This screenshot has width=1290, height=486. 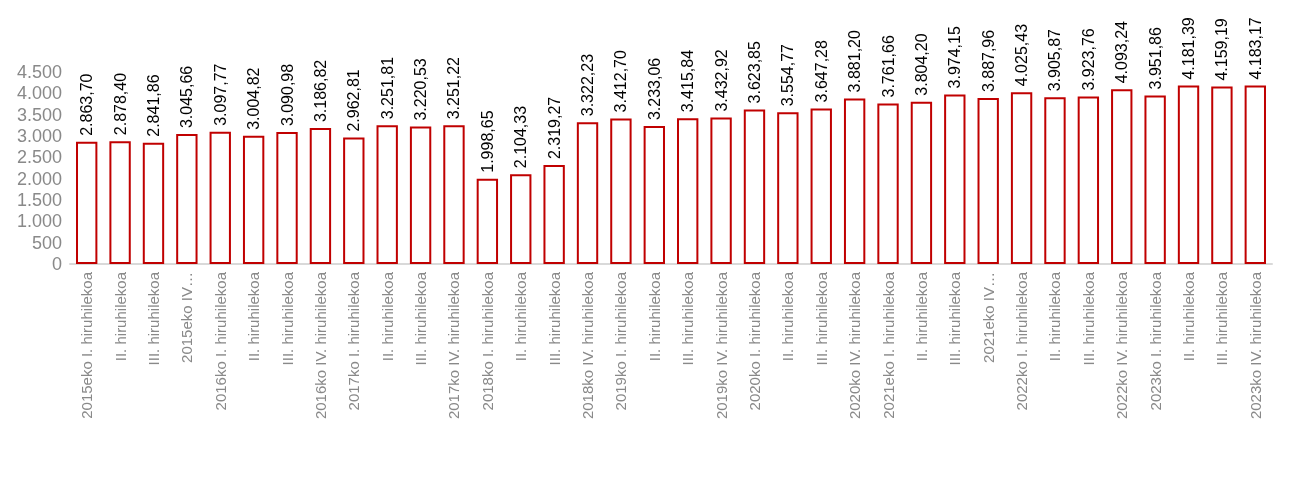 What do you see at coordinates (621, 341) in the screenshot?
I see `x-tick-label: 2019ko I. hiruhilekoa` at bounding box center [621, 341].